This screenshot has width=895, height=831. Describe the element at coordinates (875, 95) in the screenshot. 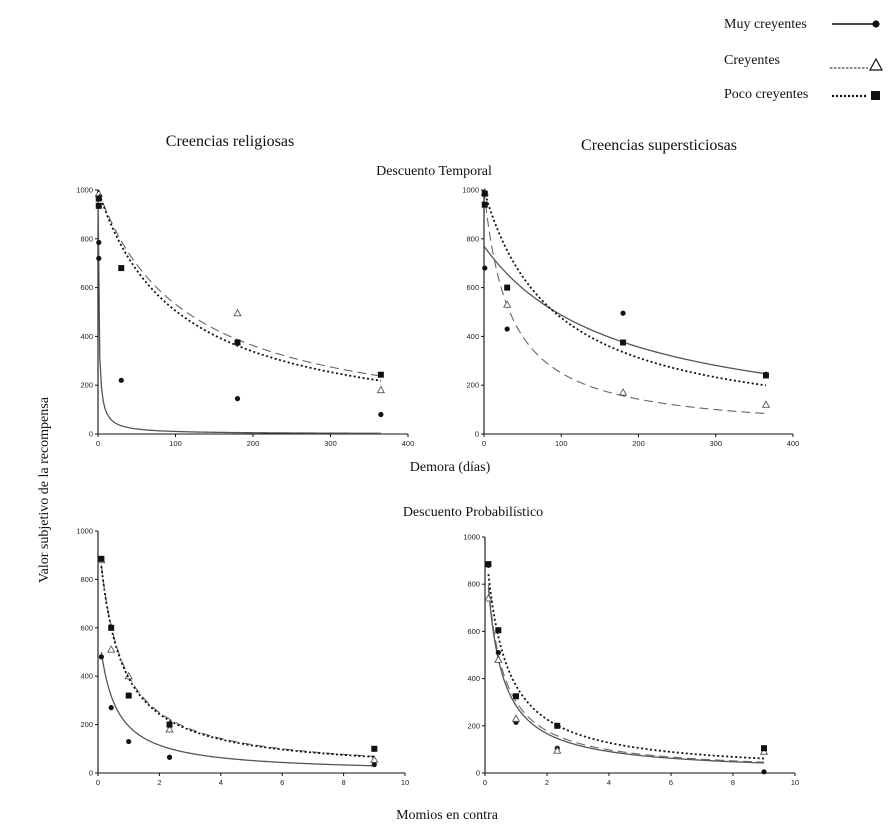

I see `legend-marker-poco-creyentes` at that location.